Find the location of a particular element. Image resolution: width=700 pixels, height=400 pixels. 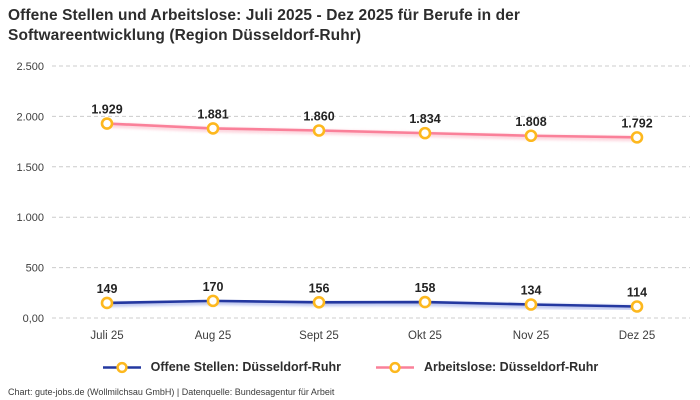

legend-item-offene-stellen: Offene Stellen: Düsseldorf-Ruhr is located at coordinates (221, 367).